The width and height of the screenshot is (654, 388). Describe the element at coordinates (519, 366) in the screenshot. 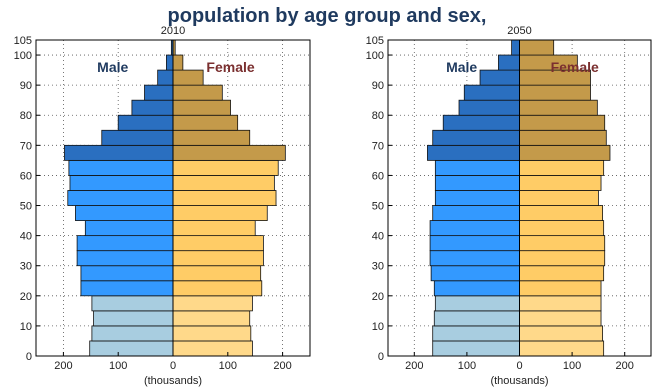

I see `x-tick-label: 0` at that location.